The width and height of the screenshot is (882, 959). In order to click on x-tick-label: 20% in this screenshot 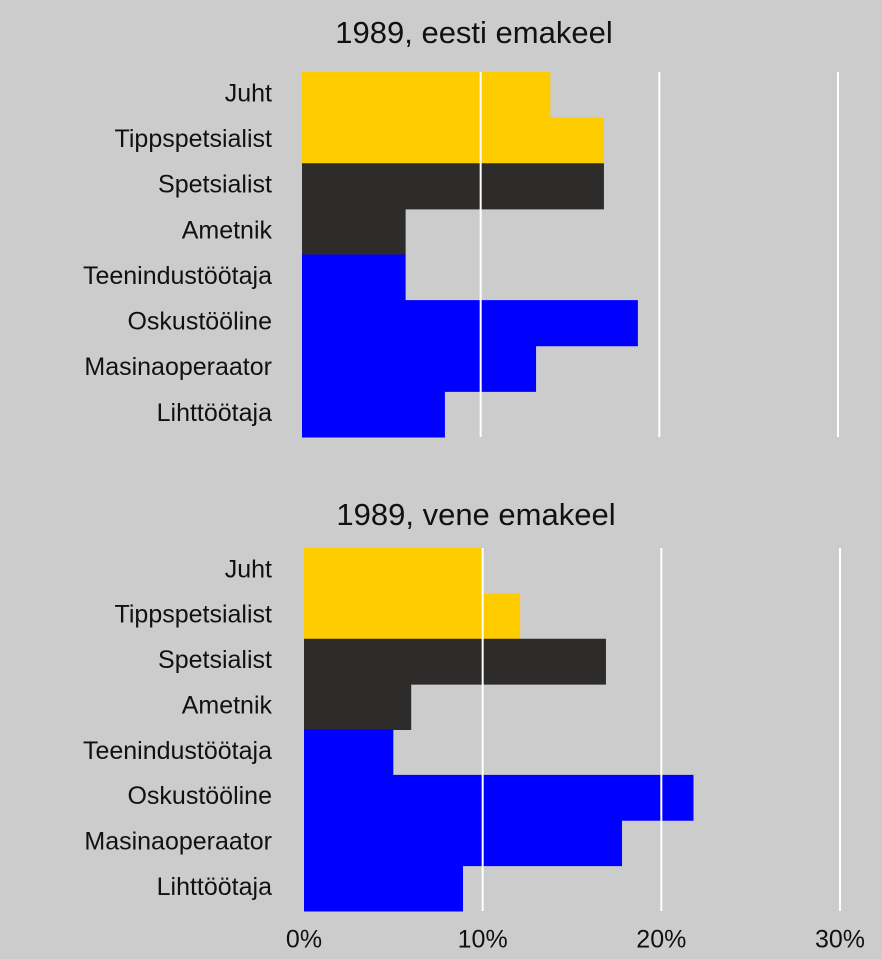, I will do `click(661, 940)`.